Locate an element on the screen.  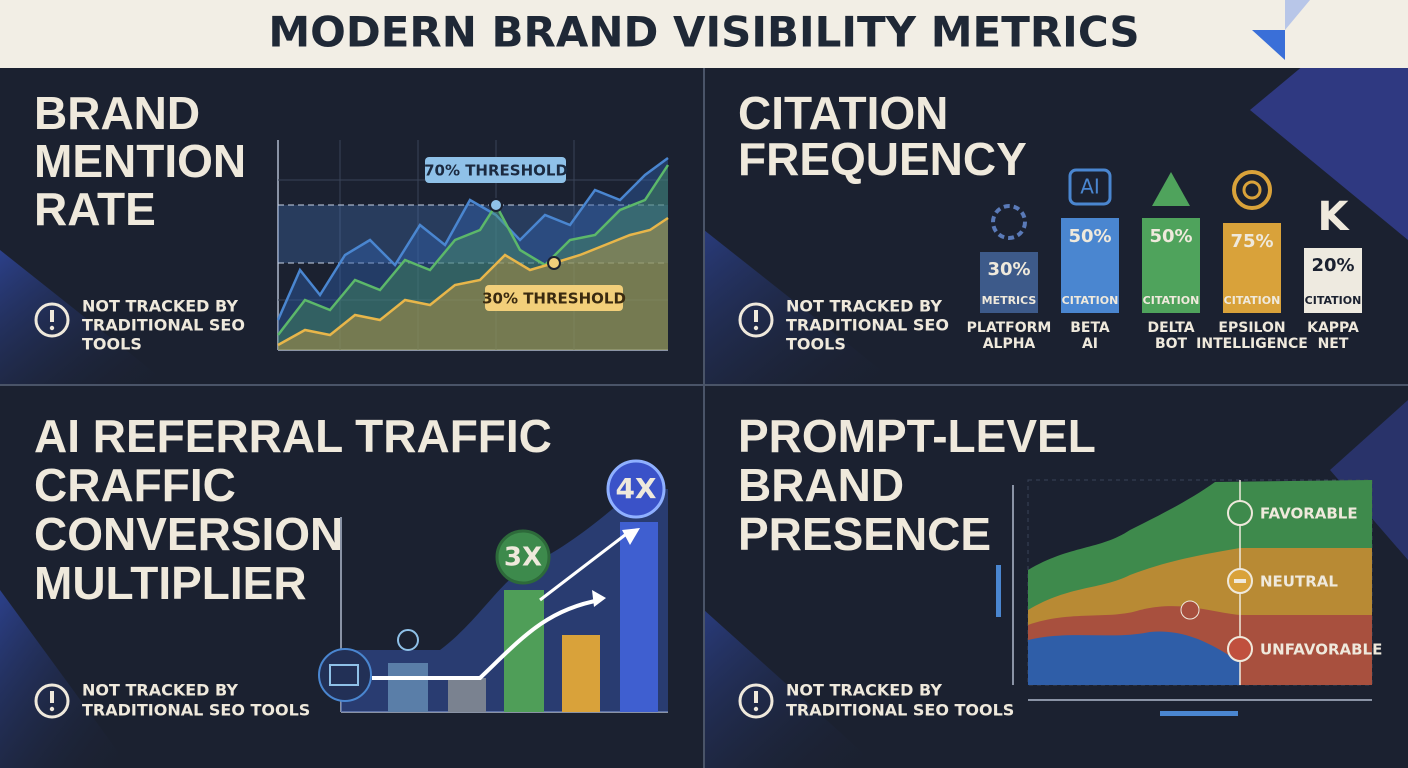
legend-label: NEUTRAL is located at coordinates (1299, 582).